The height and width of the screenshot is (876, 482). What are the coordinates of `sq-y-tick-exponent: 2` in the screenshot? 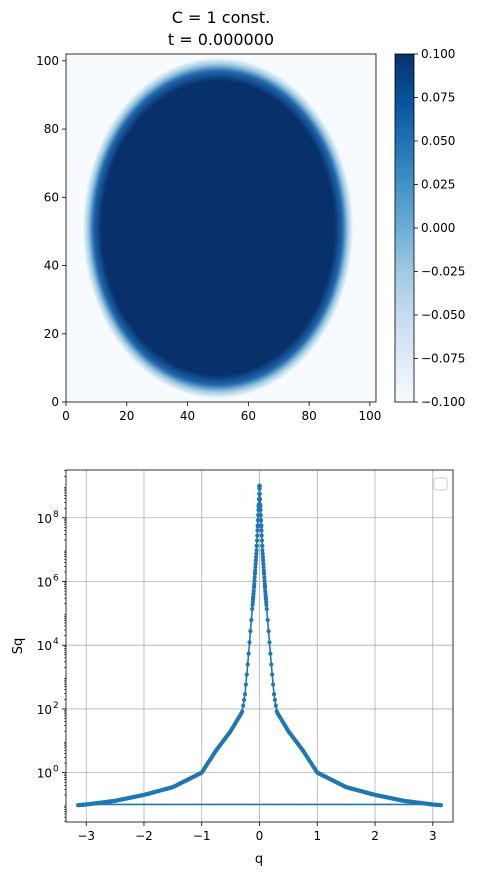 It's located at (56, 706).